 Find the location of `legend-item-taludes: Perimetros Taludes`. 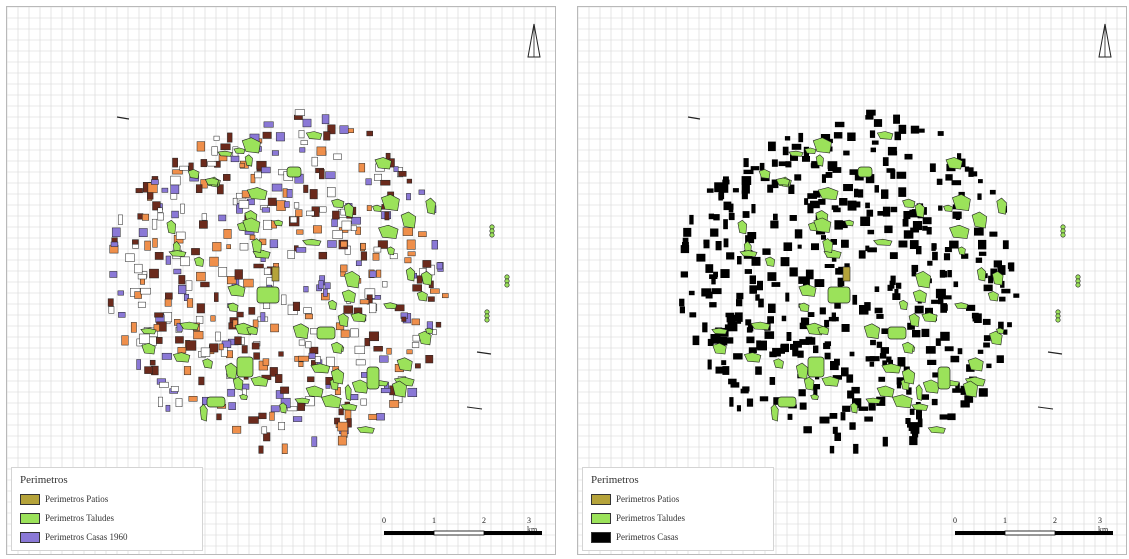

legend-item-taludes: Perimetros Taludes is located at coordinates (67, 518).